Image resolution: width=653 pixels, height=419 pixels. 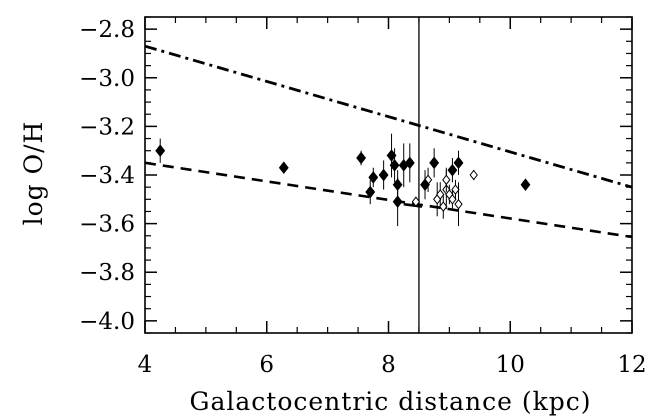 I want to click on y-tick-label: −3.8, so click(x=107, y=273).